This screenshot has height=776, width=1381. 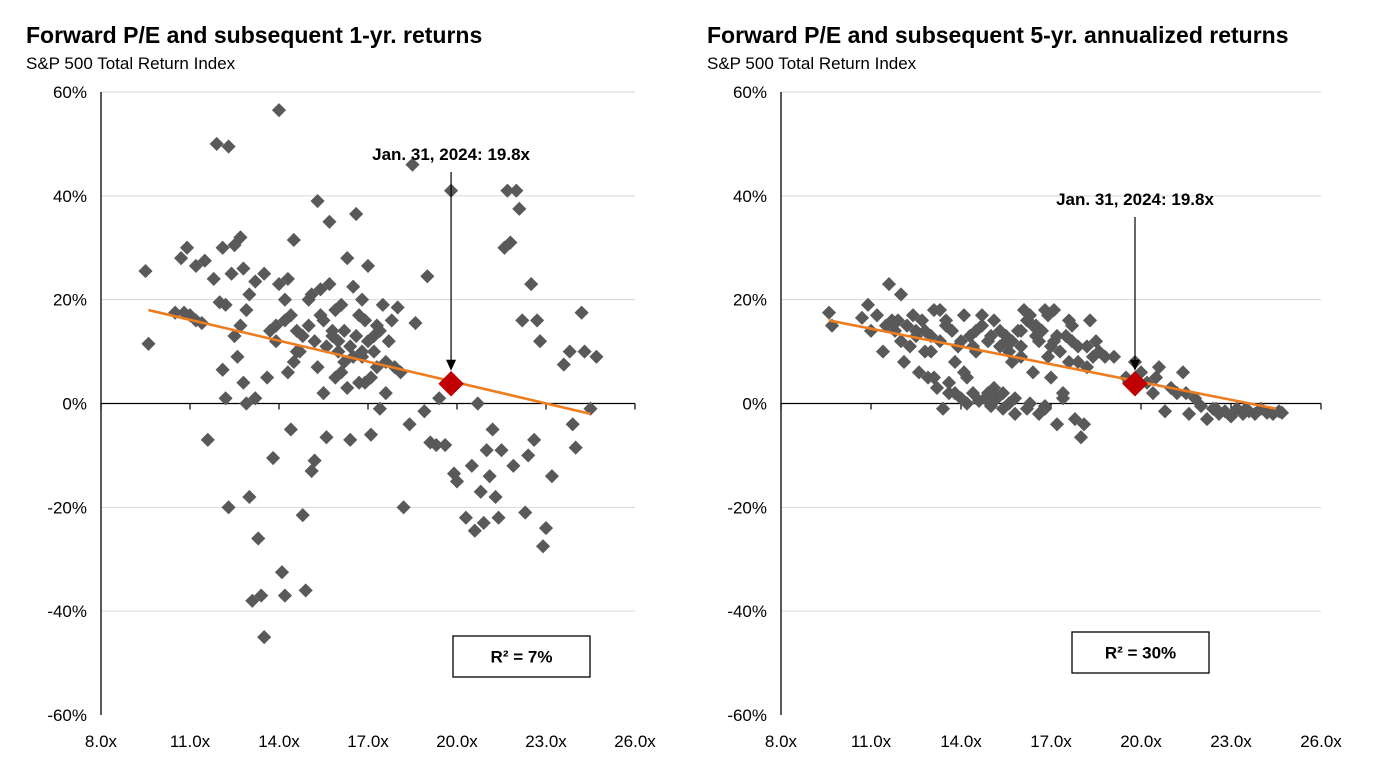 What do you see at coordinates (67, 715) in the screenshot?
I see `y-tick-label: -60%` at bounding box center [67, 715].